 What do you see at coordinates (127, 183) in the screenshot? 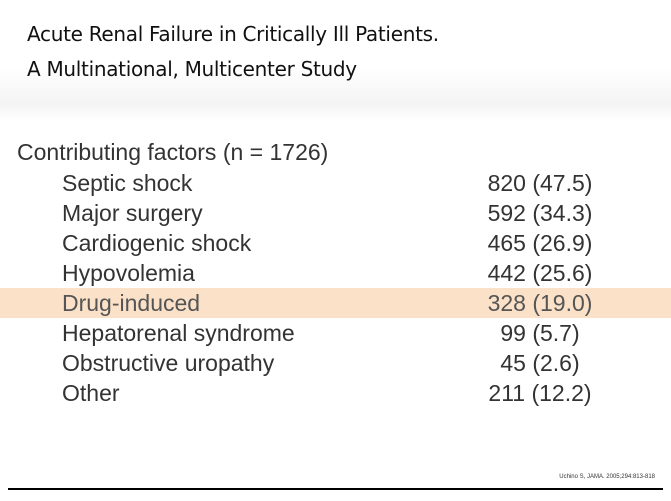
I see `factor-label: Septic shock` at bounding box center [127, 183].